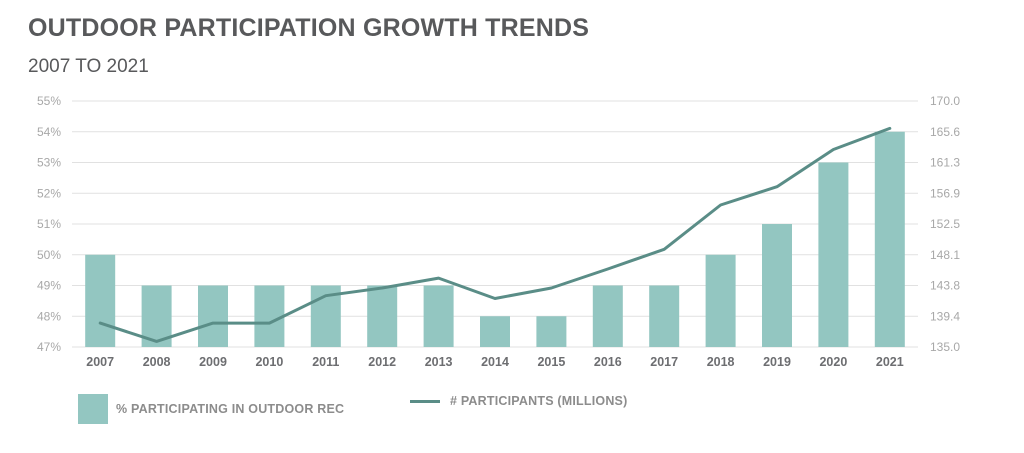 Image resolution: width=1024 pixels, height=453 pixels. I want to click on x-tick-label: 2017, so click(664, 362).